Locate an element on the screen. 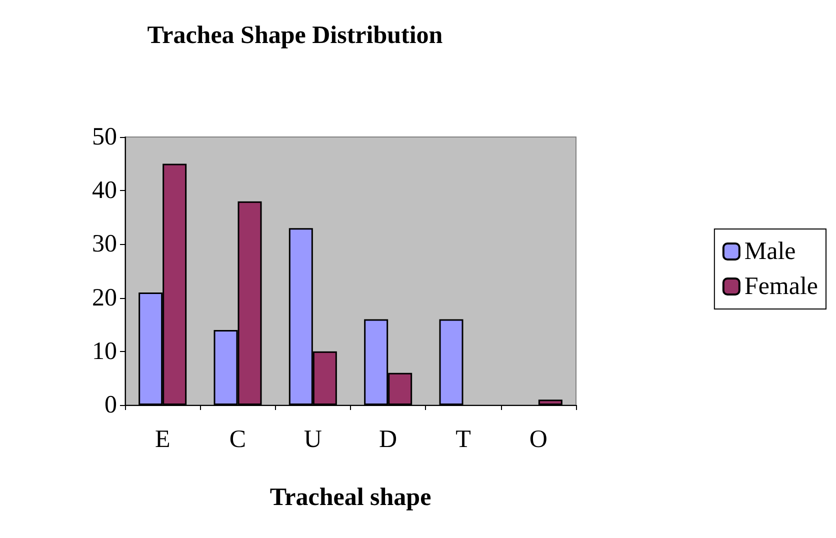 The height and width of the screenshot is (538, 836). y-tick-label: 50 is located at coordinates (104, 137).